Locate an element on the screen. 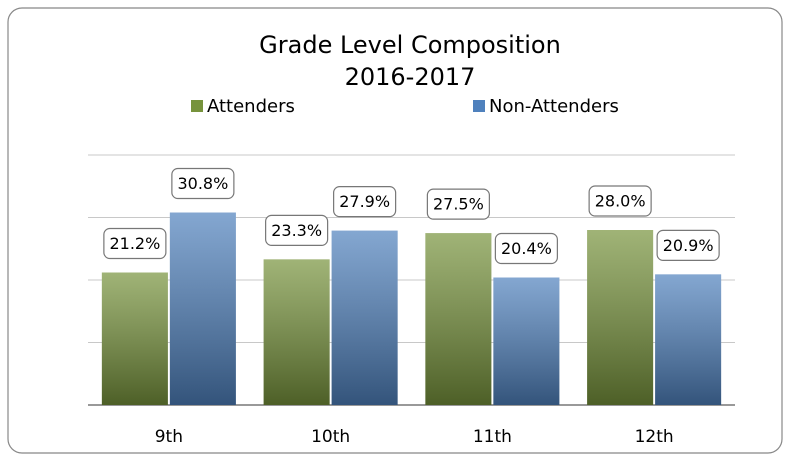  value-label: 28.0% is located at coordinates (620, 201).